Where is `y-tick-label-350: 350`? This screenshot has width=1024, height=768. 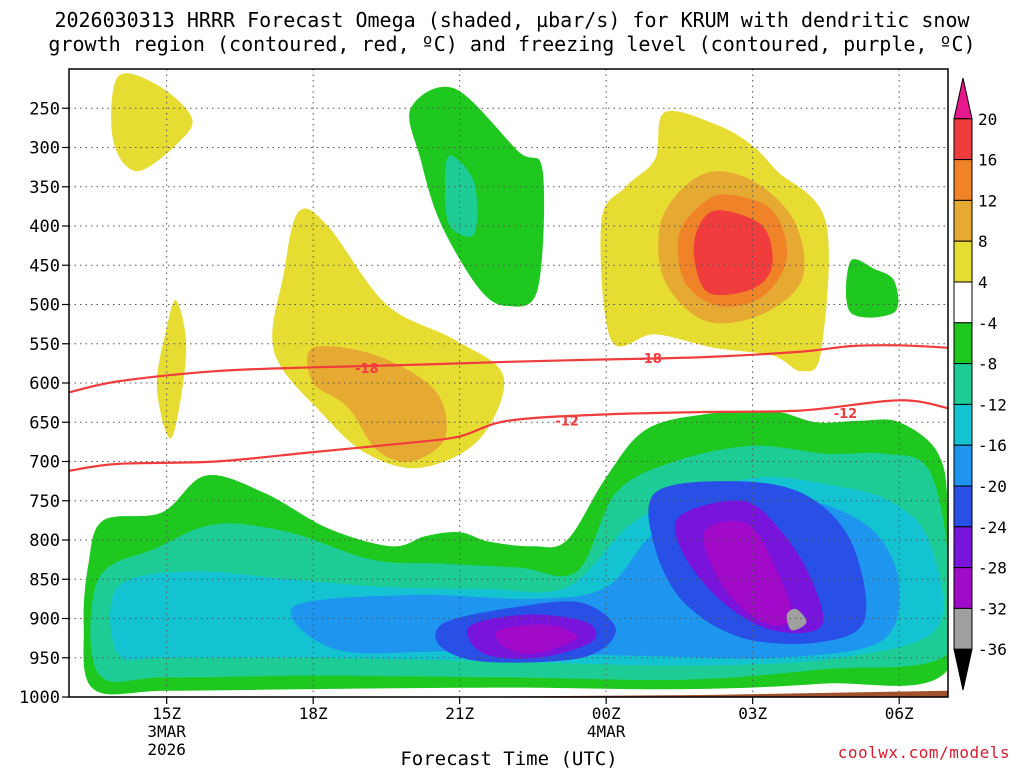 y-tick-label-350: 350 is located at coordinates (44, 188).